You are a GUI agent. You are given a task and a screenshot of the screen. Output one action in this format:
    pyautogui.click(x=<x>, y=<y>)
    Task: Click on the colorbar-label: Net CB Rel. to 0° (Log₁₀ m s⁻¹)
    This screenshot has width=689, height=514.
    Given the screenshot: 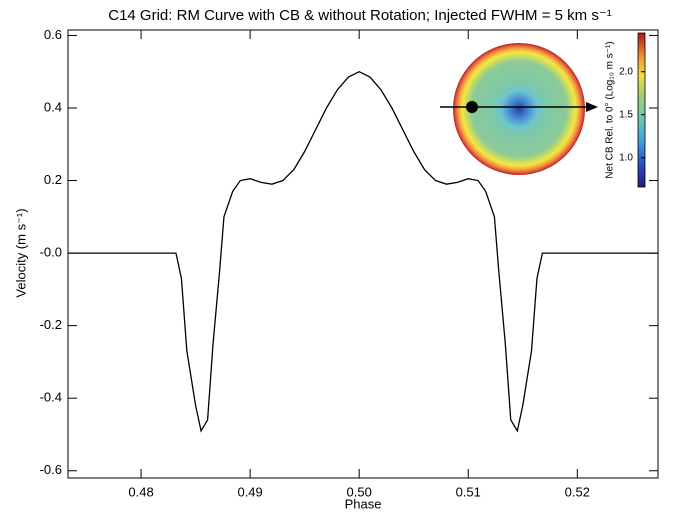 What is the action you would take?
    pyautogui.click(x=610, y=109)
    